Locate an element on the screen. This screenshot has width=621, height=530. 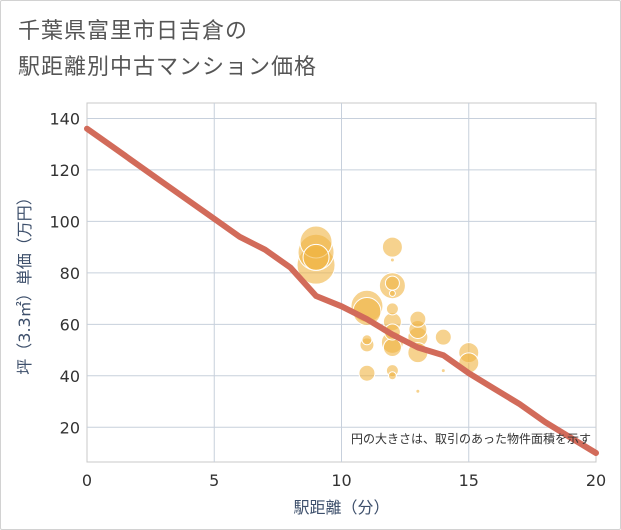
y-tick-label: 60 is located at coordinates (70, 324).